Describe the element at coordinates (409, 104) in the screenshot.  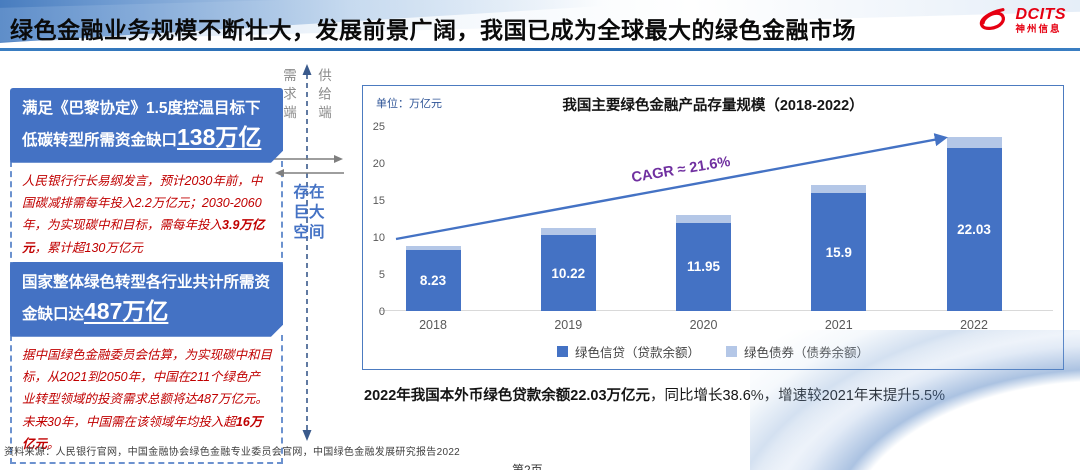
I see `chart-unit-label: 单位：万亿元` at that location.